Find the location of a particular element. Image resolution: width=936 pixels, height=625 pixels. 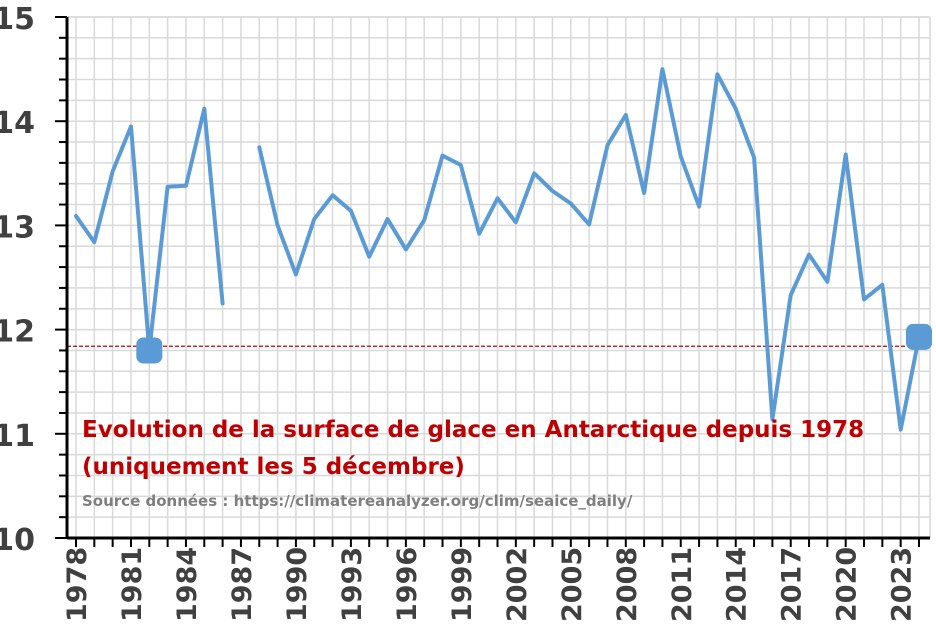

x-tick-label: 2002 is located at coordinates (517, 584).